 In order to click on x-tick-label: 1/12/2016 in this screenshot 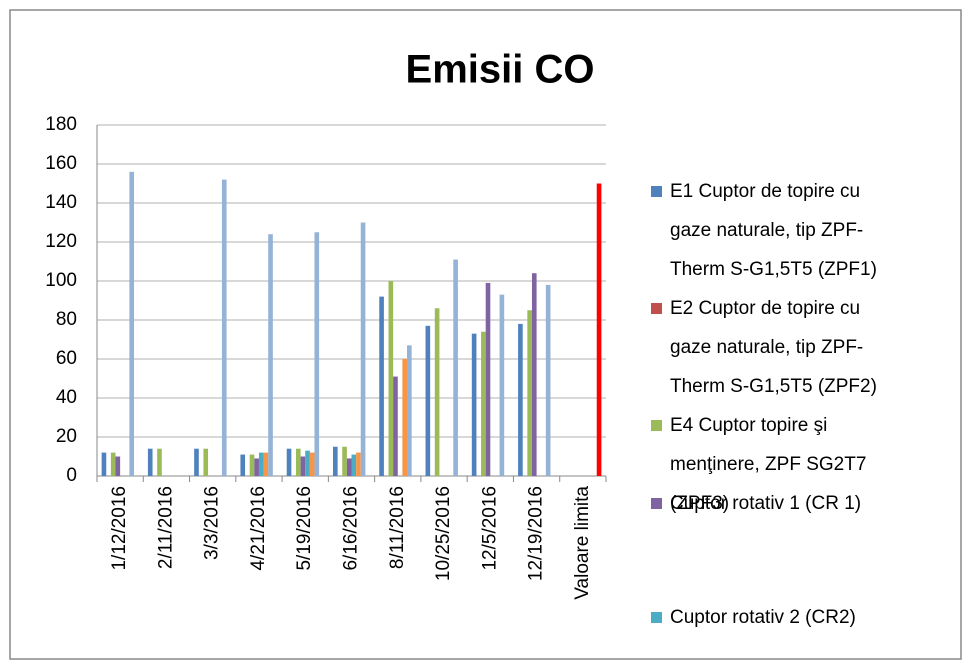, I will do `click(119, 528)`.